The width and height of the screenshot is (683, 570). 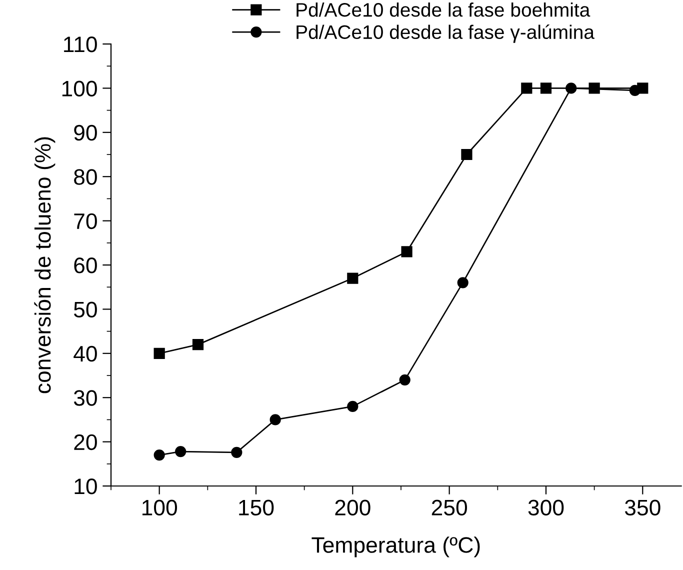 What do you see at coordinates (85, 177) in the screenshot?
I see `y-tick-label: 80` at bounding box center [85, 177].